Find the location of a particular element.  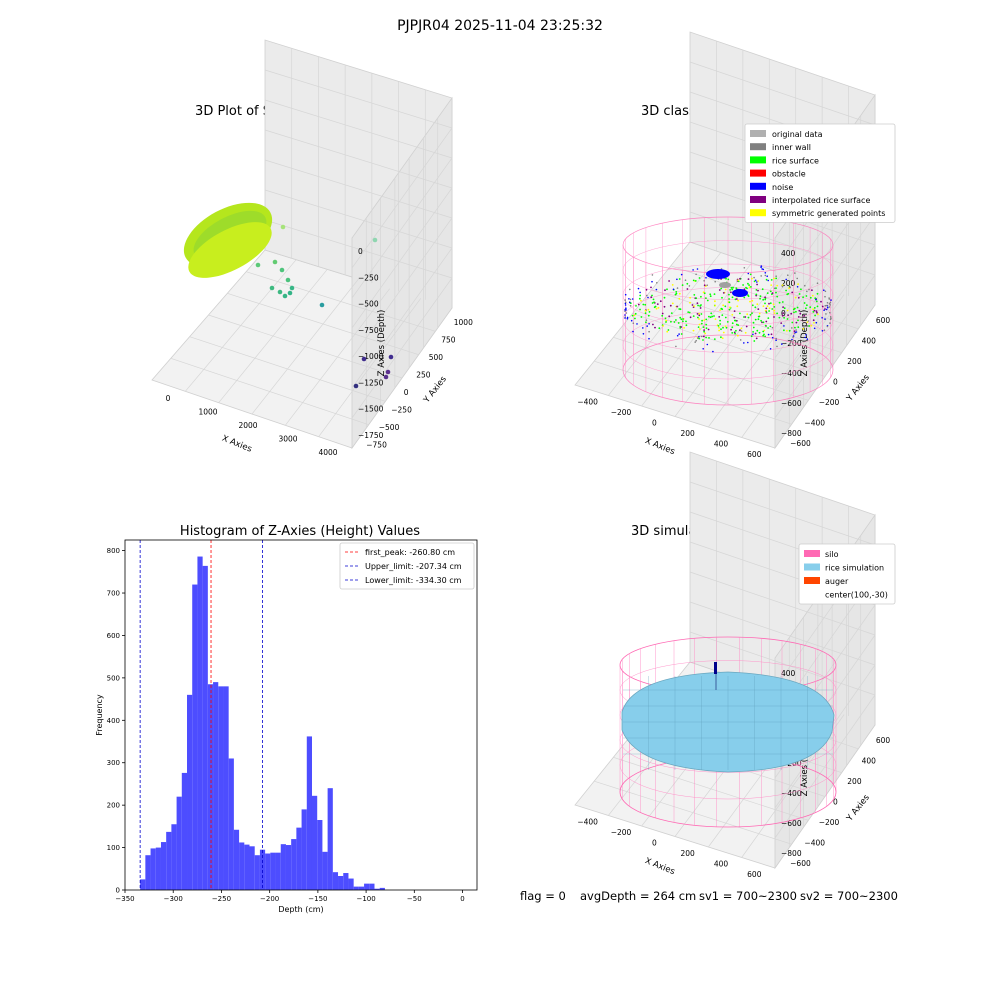

plot1-ytick: −750 is located at coordinates (376, 444).